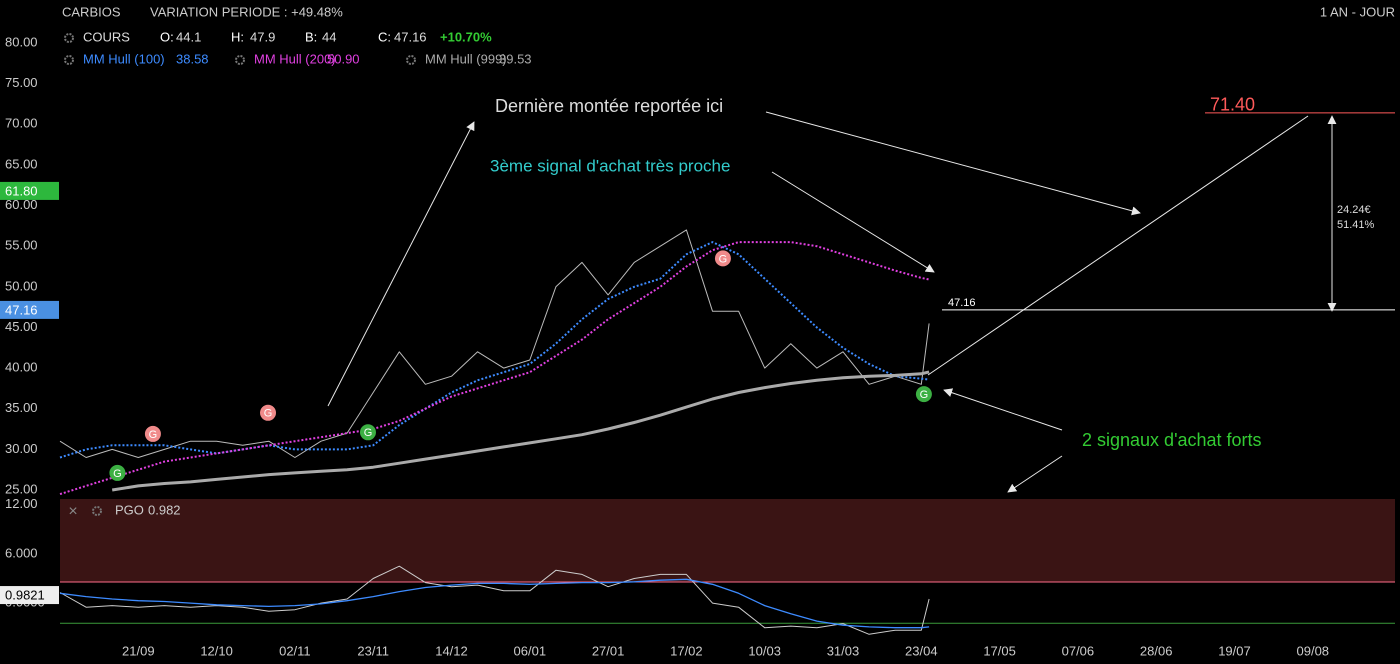  What do you see at coordinates (21, 163) in the screenshot?
I see `y-tick-label: 65.00` at bounding box center [21, 163].